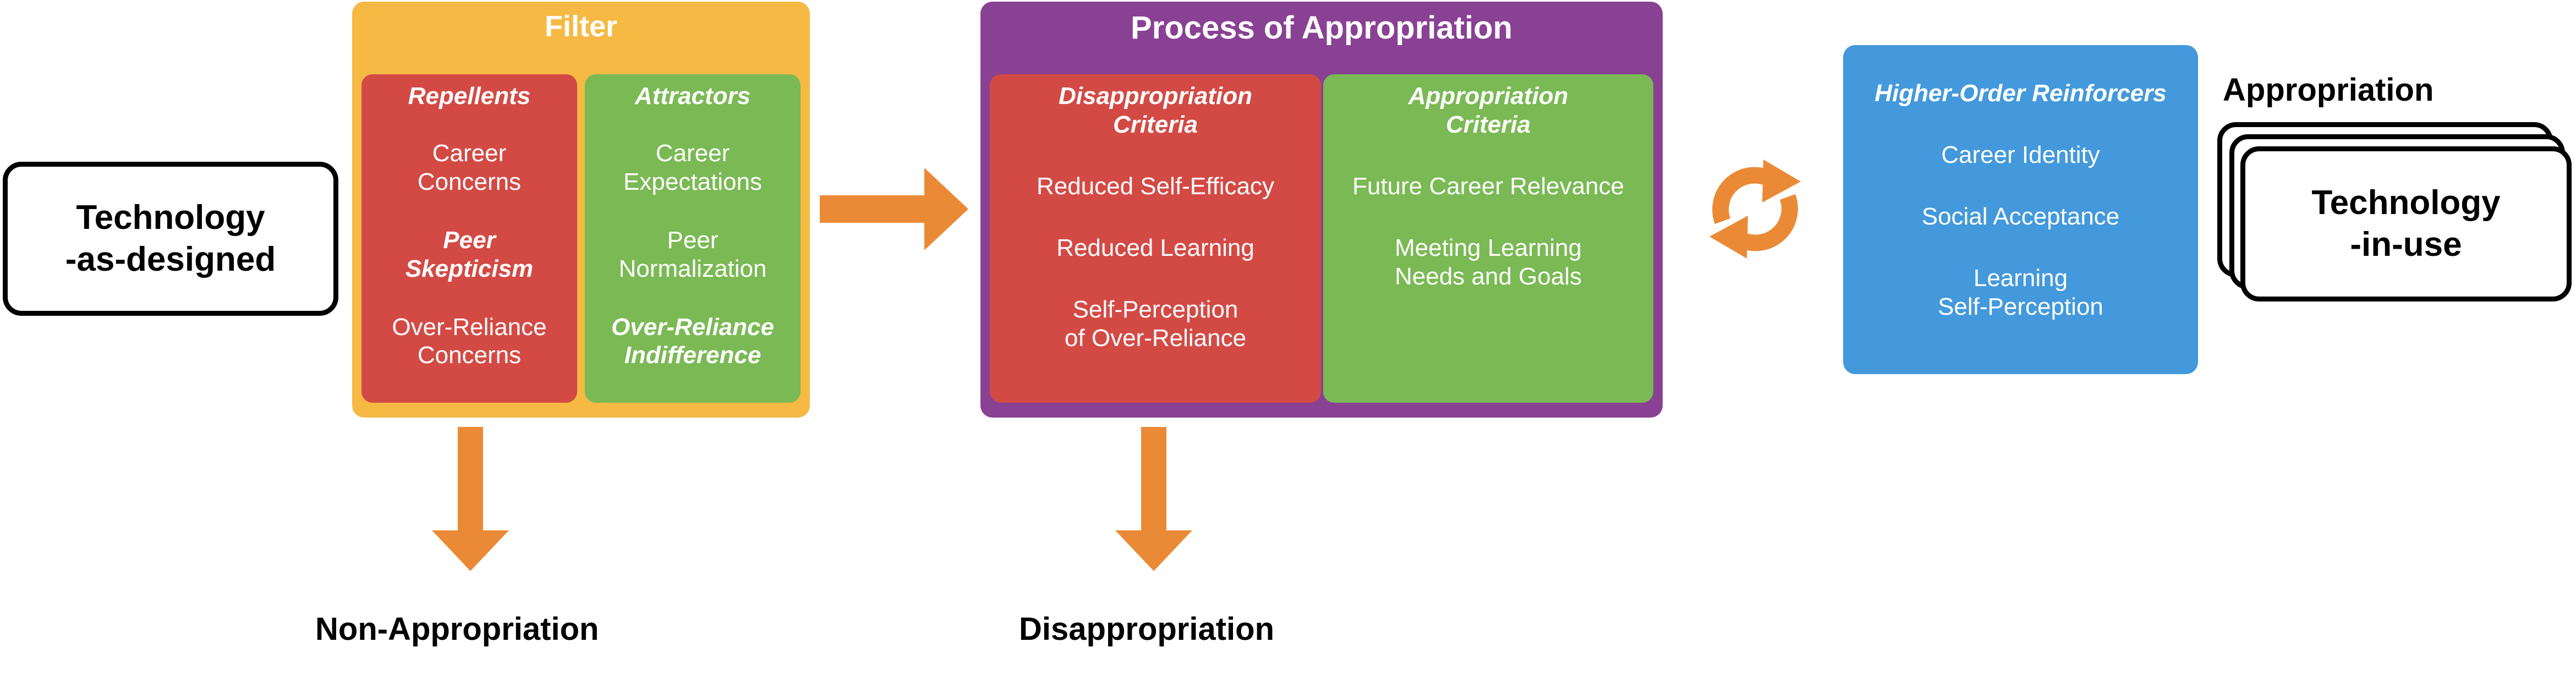 The image size is (2576, 680). Describe the element at coordinates (2328, 90) in the screenshot. I see `appropriation-label: Appropriation` at that location.